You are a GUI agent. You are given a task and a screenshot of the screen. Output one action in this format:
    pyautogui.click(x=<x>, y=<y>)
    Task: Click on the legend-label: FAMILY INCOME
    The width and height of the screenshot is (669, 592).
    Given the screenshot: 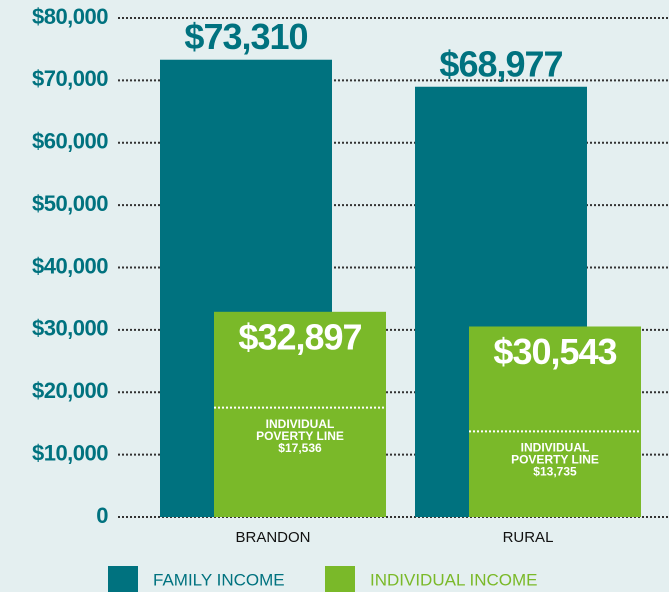 What is the action you would take?
    pyautogui.click(x=219, y=579)
    